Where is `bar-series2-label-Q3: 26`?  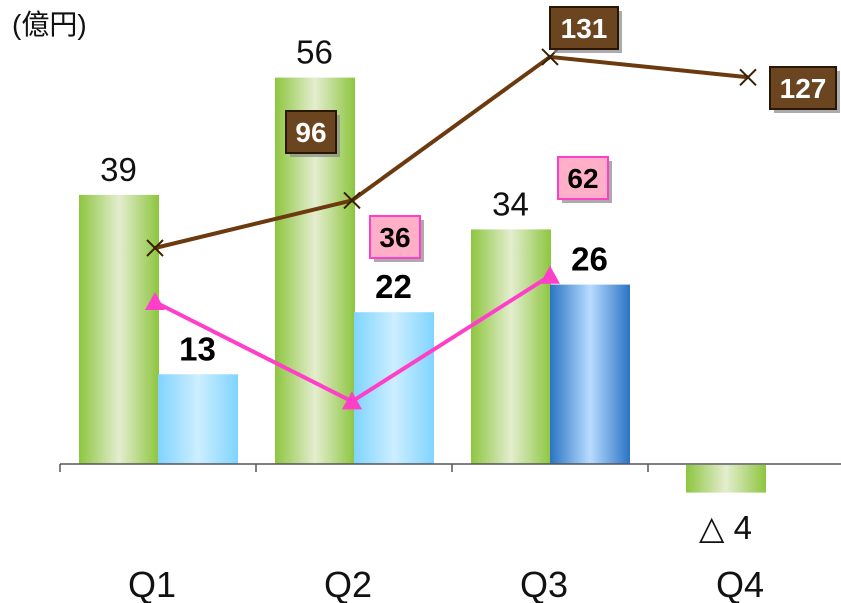
bar-series2-label-Q3: 26 is located at coordinates (589, 259).